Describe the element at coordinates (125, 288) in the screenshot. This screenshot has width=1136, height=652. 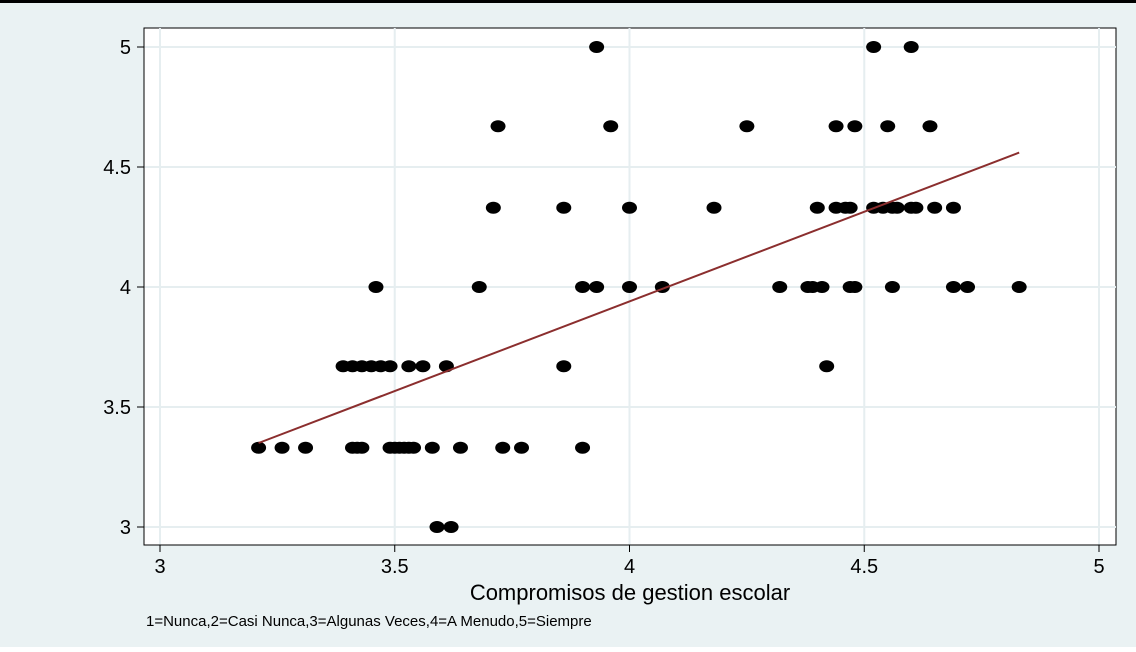
I see `y-tick-label: 4` at that location.